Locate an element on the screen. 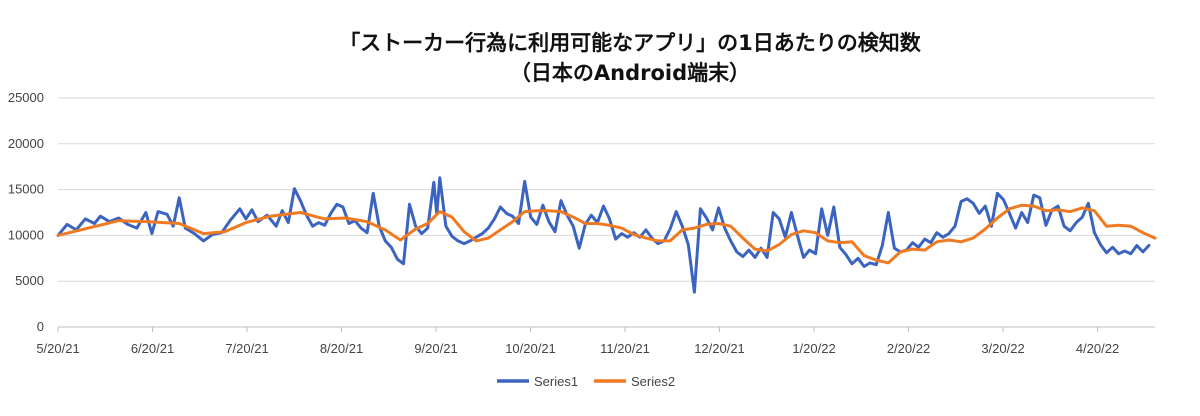 This screenshot has width=1200, height=416. legend-label-series1: Series1 is located at coordinates (556, 381).